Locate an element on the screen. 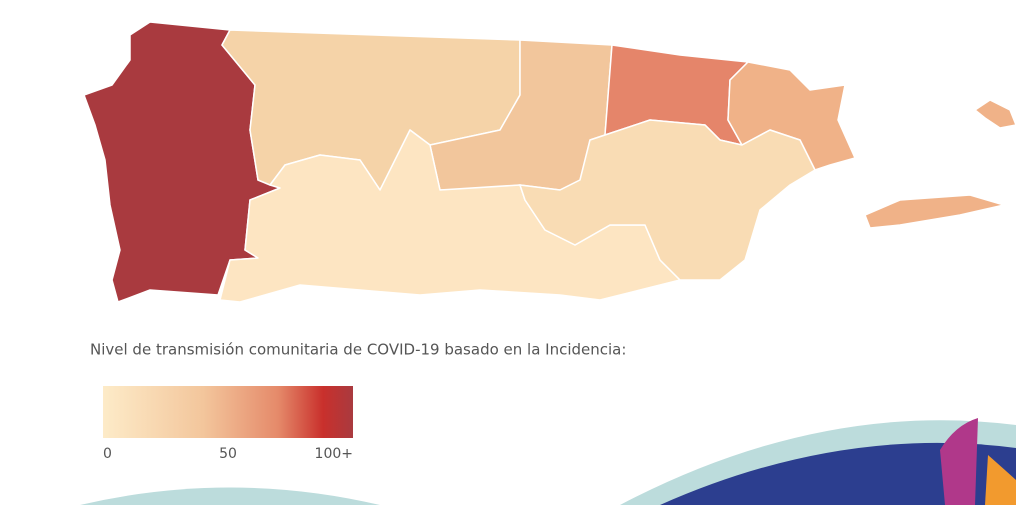  region-east is located at coordinates (791, 116).